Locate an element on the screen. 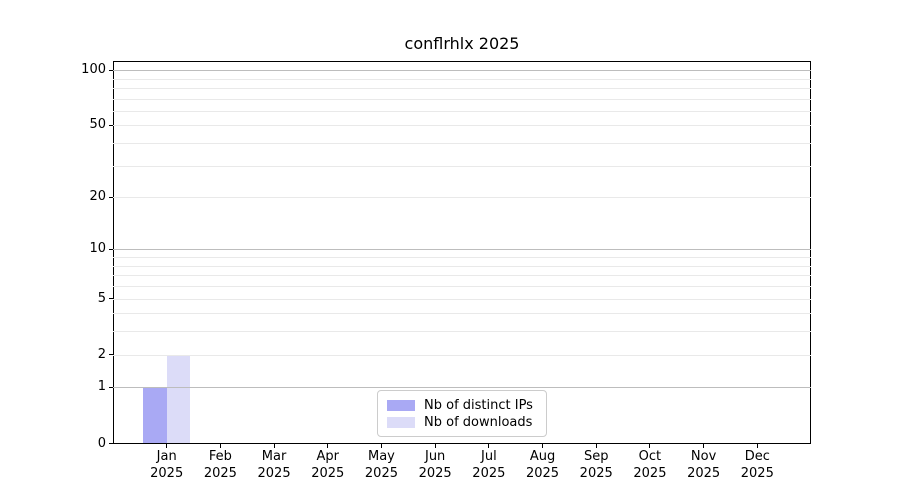  x-axis-label-apr: Apr 2025 is located at coordinates (328, 465).